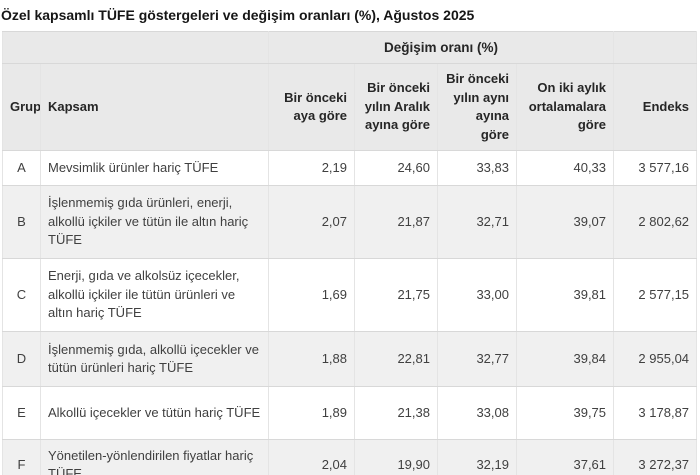 The width and height of the screenshot is (700, 475). I want to click on vs-december-cell: 21,75, so click(396, 294).